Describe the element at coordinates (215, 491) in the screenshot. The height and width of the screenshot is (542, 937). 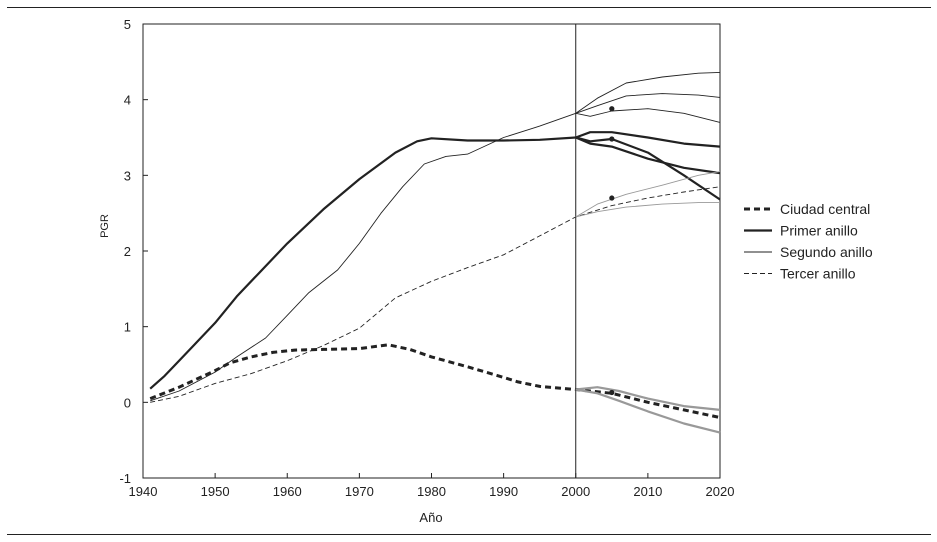
I see `x-tick-label: 1950` at that location.